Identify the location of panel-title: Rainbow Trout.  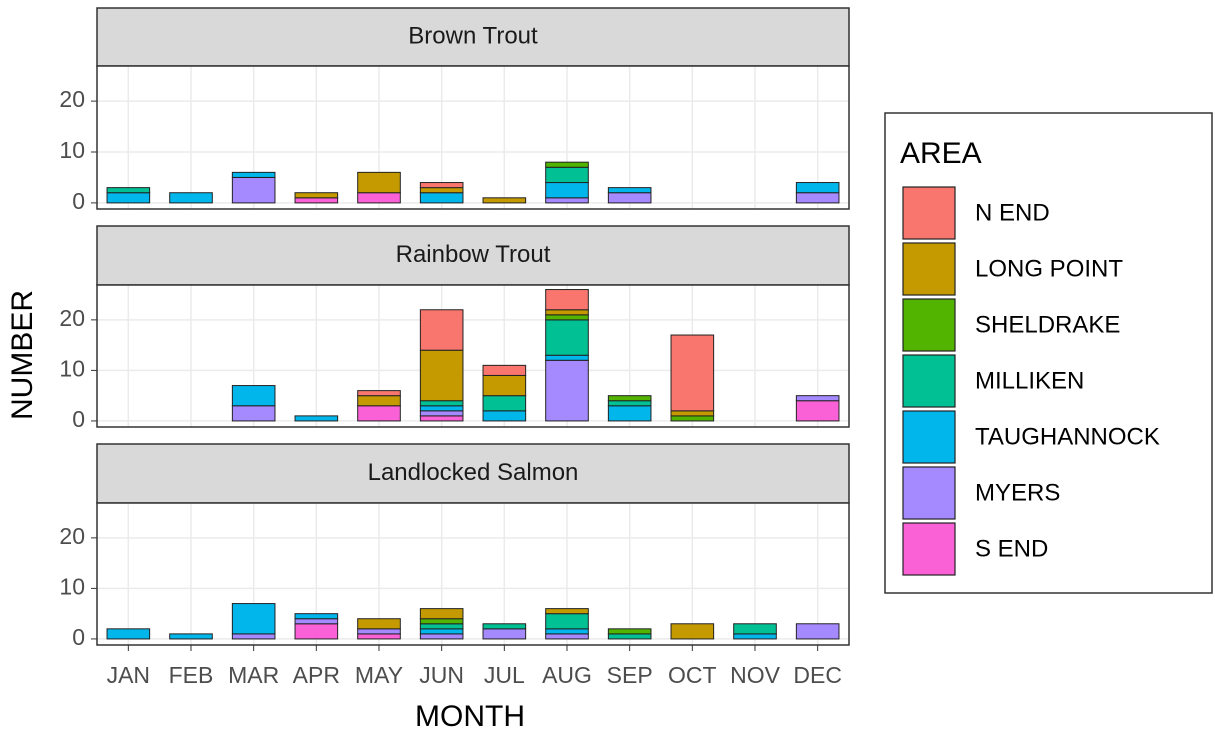
(473, 254).